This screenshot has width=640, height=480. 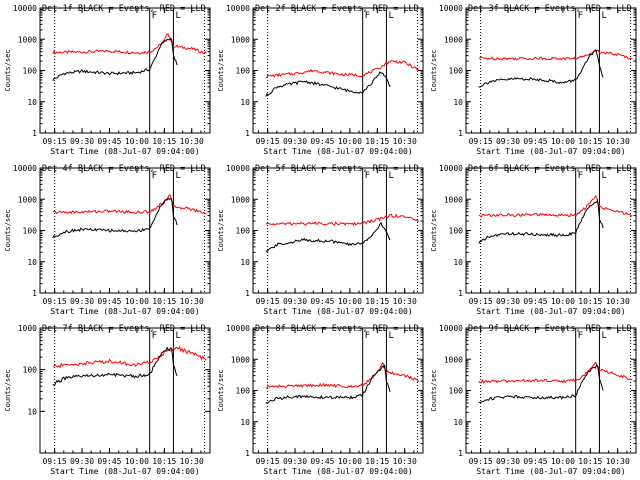 What do you see at coordinates (550, 9) in the screenshot?
I see `panel-title: Det 3f BLACK = Events, RED = LLD` at bounding box center [550, 9].